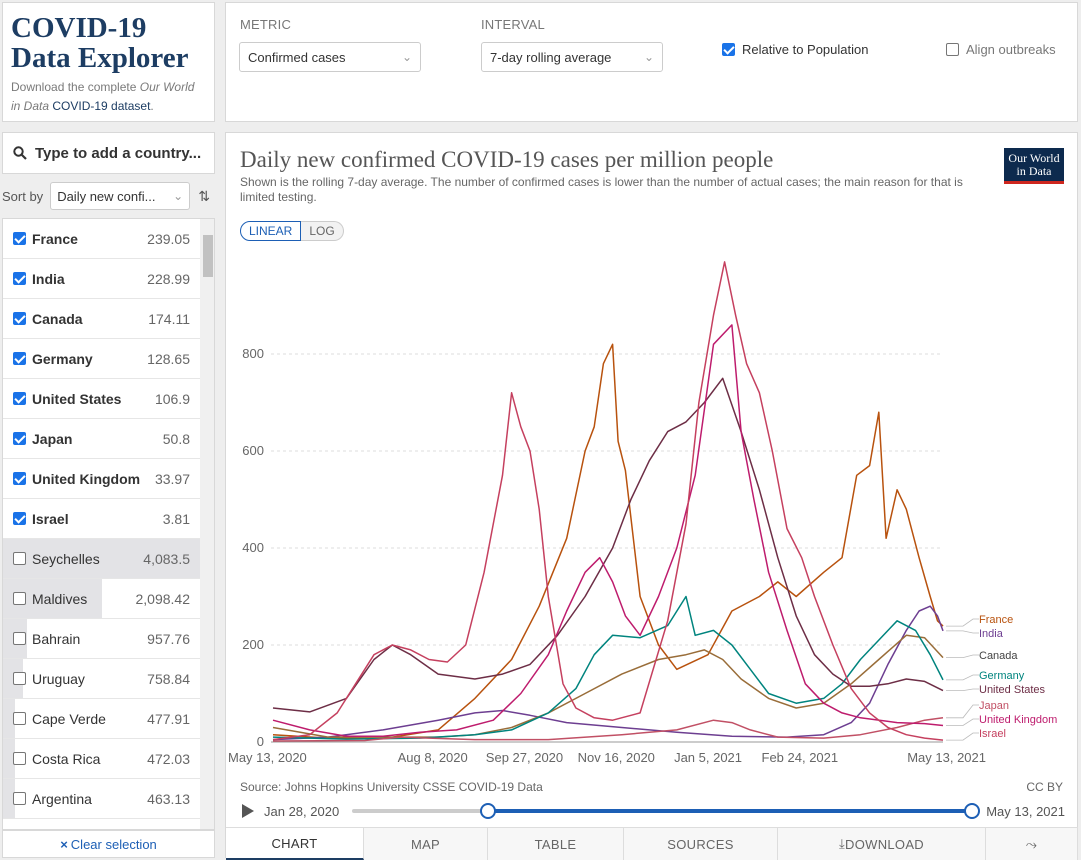  What do you see at coordinates (101, 519) in the screenshot?
I see `country-row: Israel 3.81` at bounding box center [101, 519].